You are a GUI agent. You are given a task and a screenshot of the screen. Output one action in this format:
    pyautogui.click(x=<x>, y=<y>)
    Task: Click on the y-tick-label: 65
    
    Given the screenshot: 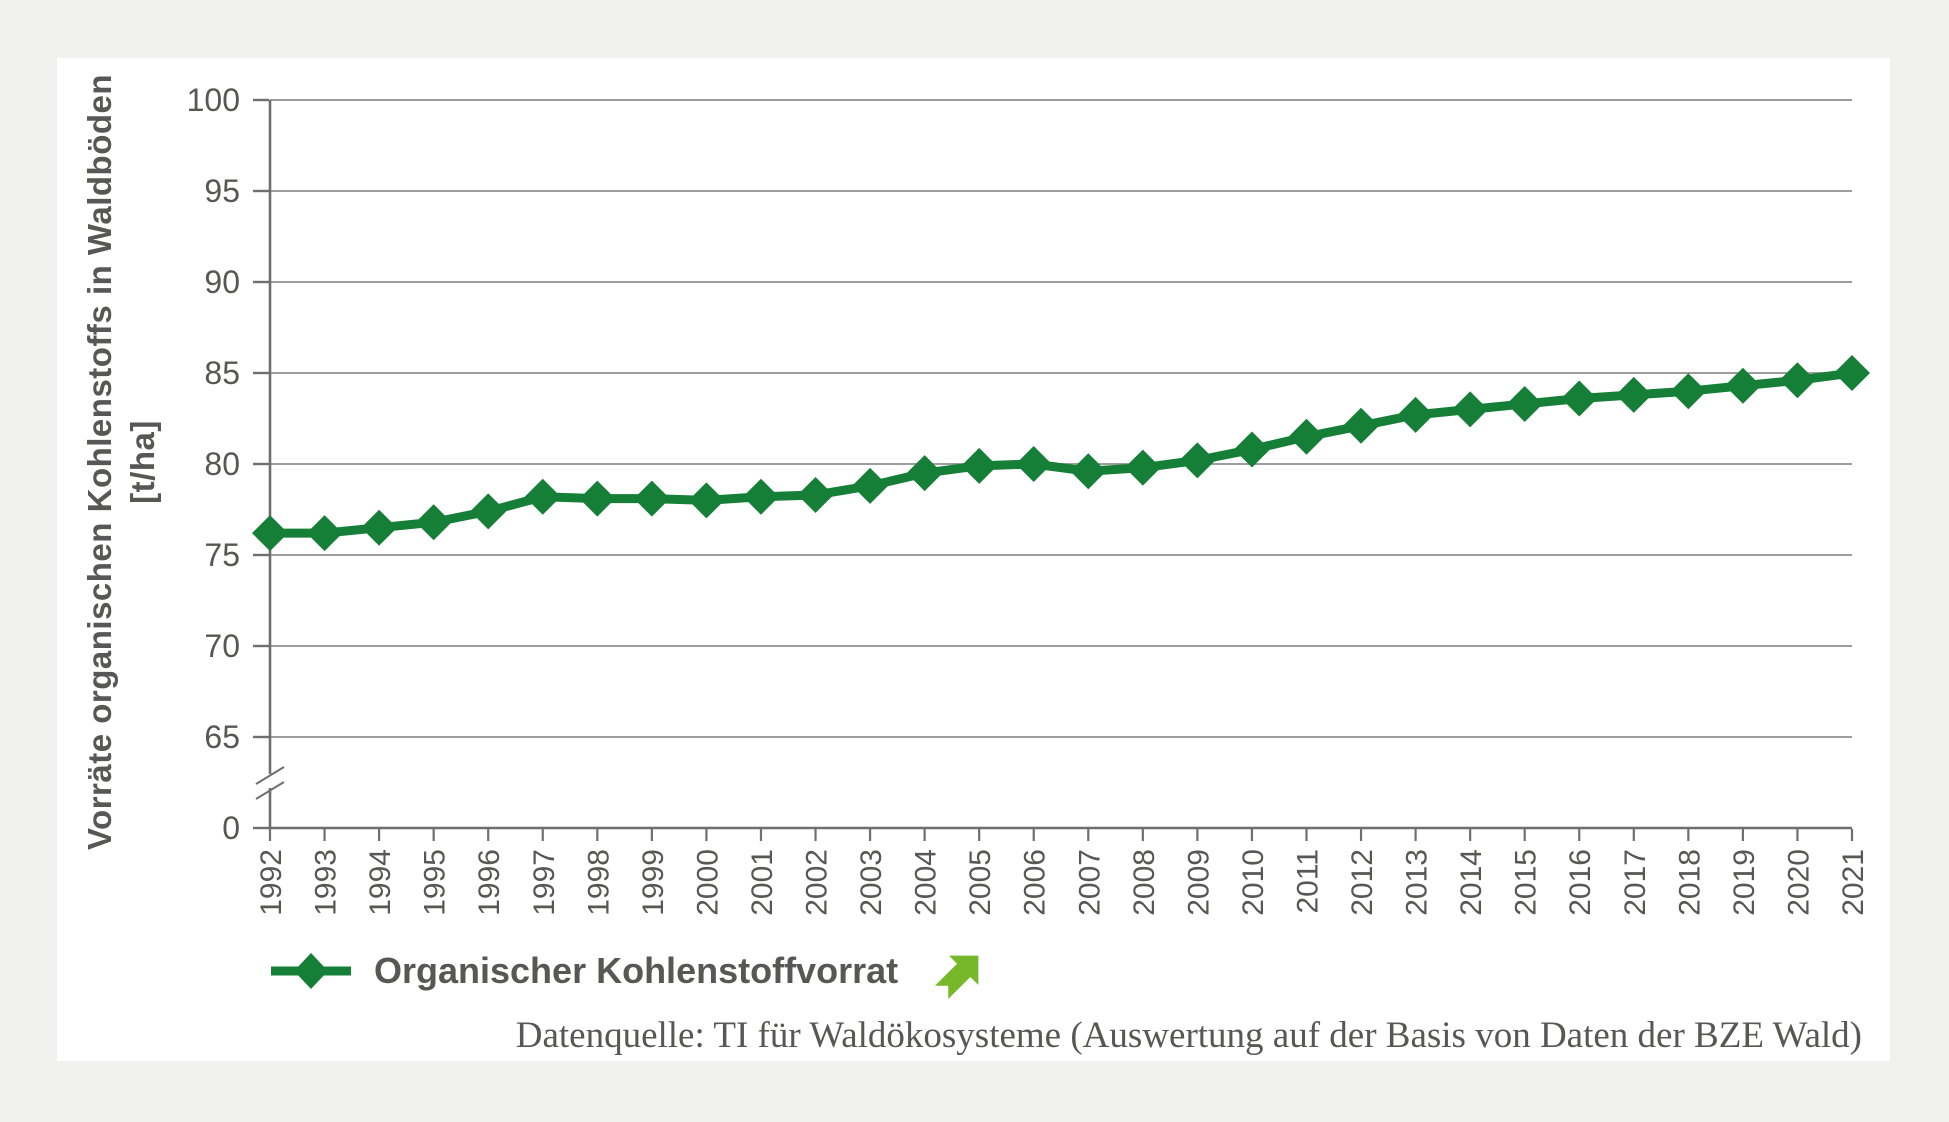 What is the action you would take?
    pyautogui.click(x=222, y=737)
    